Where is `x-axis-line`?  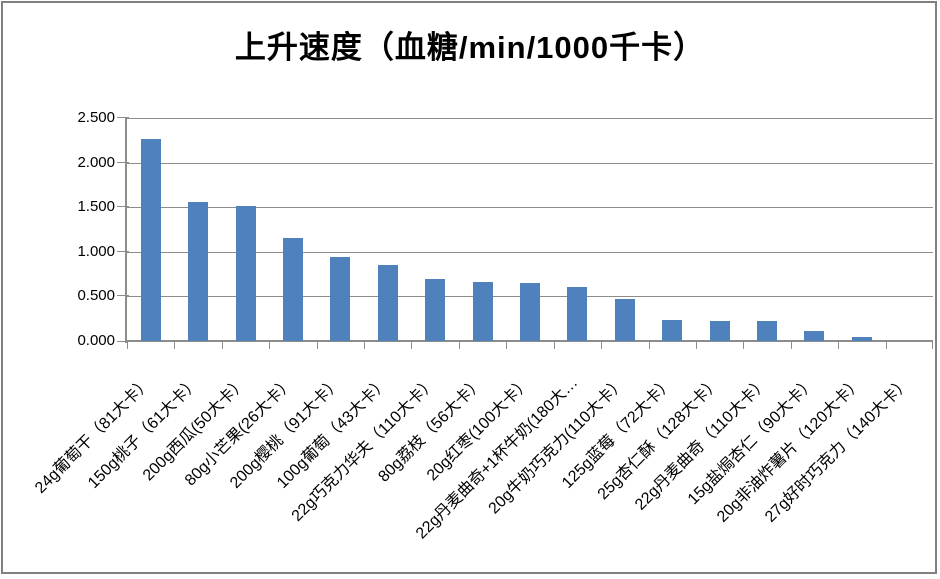 x-axis-line is located at coordinates (529, 341).